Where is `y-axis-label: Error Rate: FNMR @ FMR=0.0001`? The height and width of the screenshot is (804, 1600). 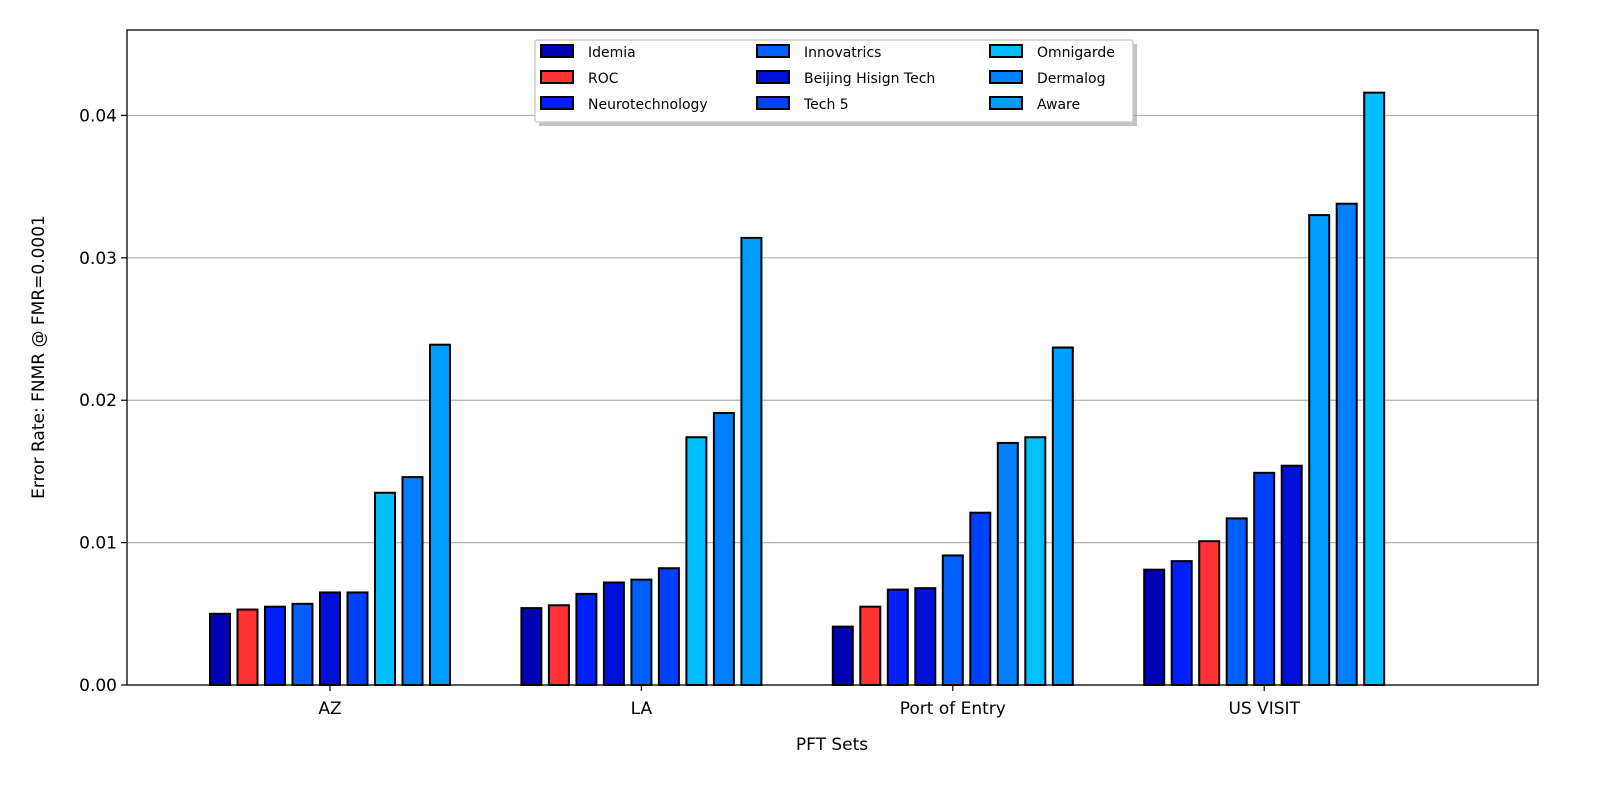
y-axis-label: Error Rate: FNMR @ FMR=0.0001 is located at coordinates (39, 357).